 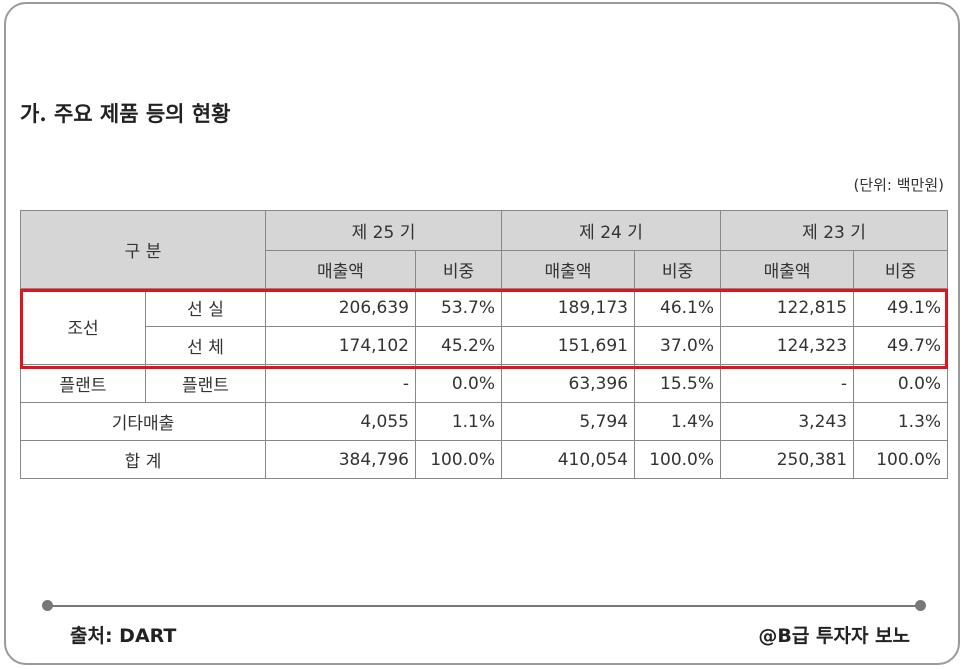 I want to click on row-item: 선 체, so click(x=205, y=345).